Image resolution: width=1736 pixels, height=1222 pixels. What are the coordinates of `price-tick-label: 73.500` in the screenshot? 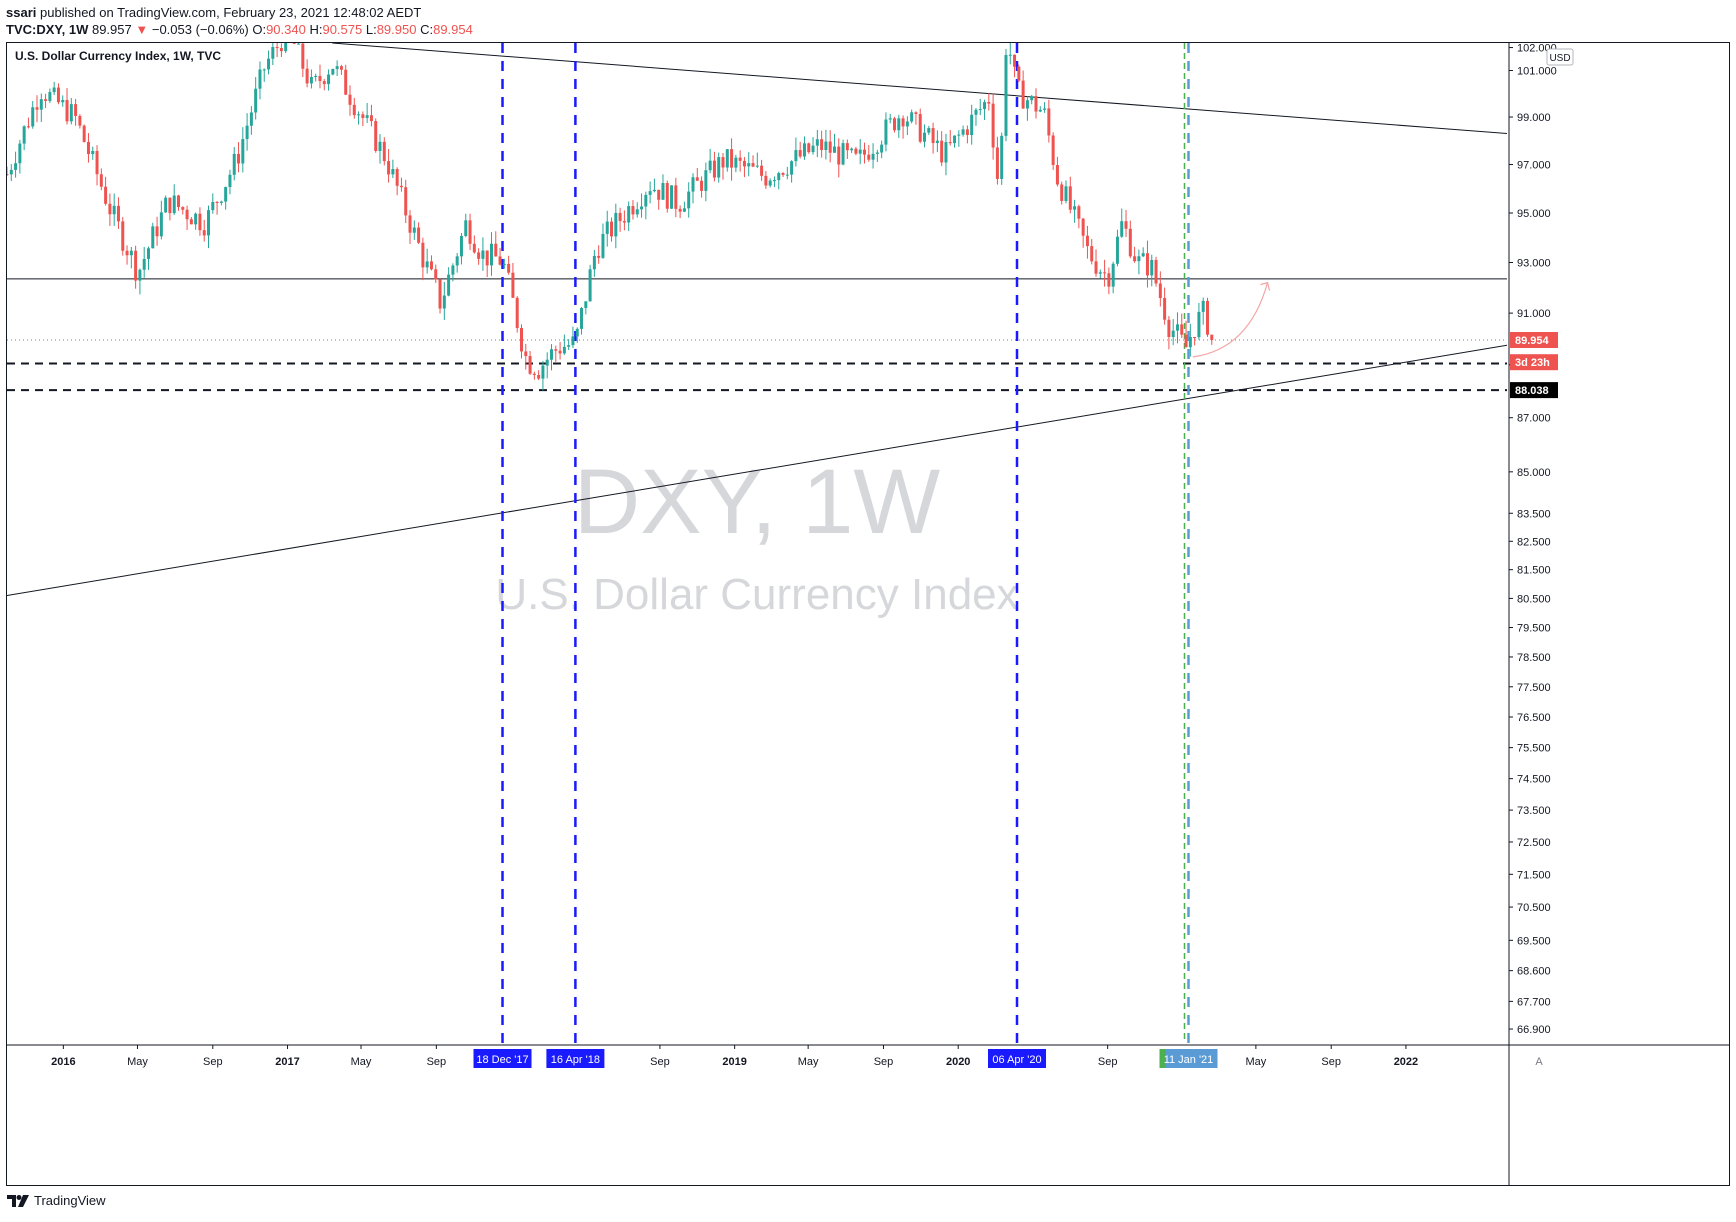 It's located at (1534, 811).